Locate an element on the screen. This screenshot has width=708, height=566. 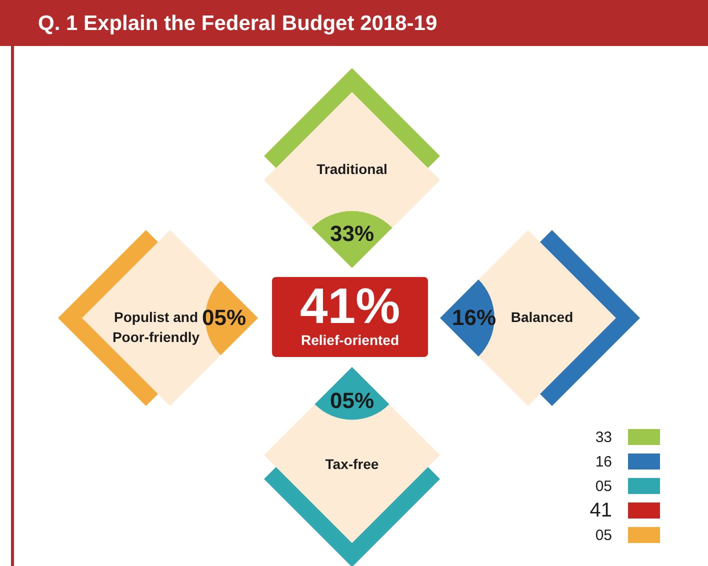
category-label: Populist and Poor-friendly is located at coordinates (156, 327).